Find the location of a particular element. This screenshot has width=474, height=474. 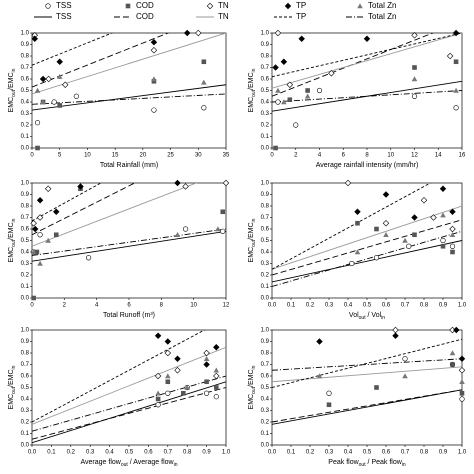

x-tick-label: 14 is located at coordinates (438, 156).